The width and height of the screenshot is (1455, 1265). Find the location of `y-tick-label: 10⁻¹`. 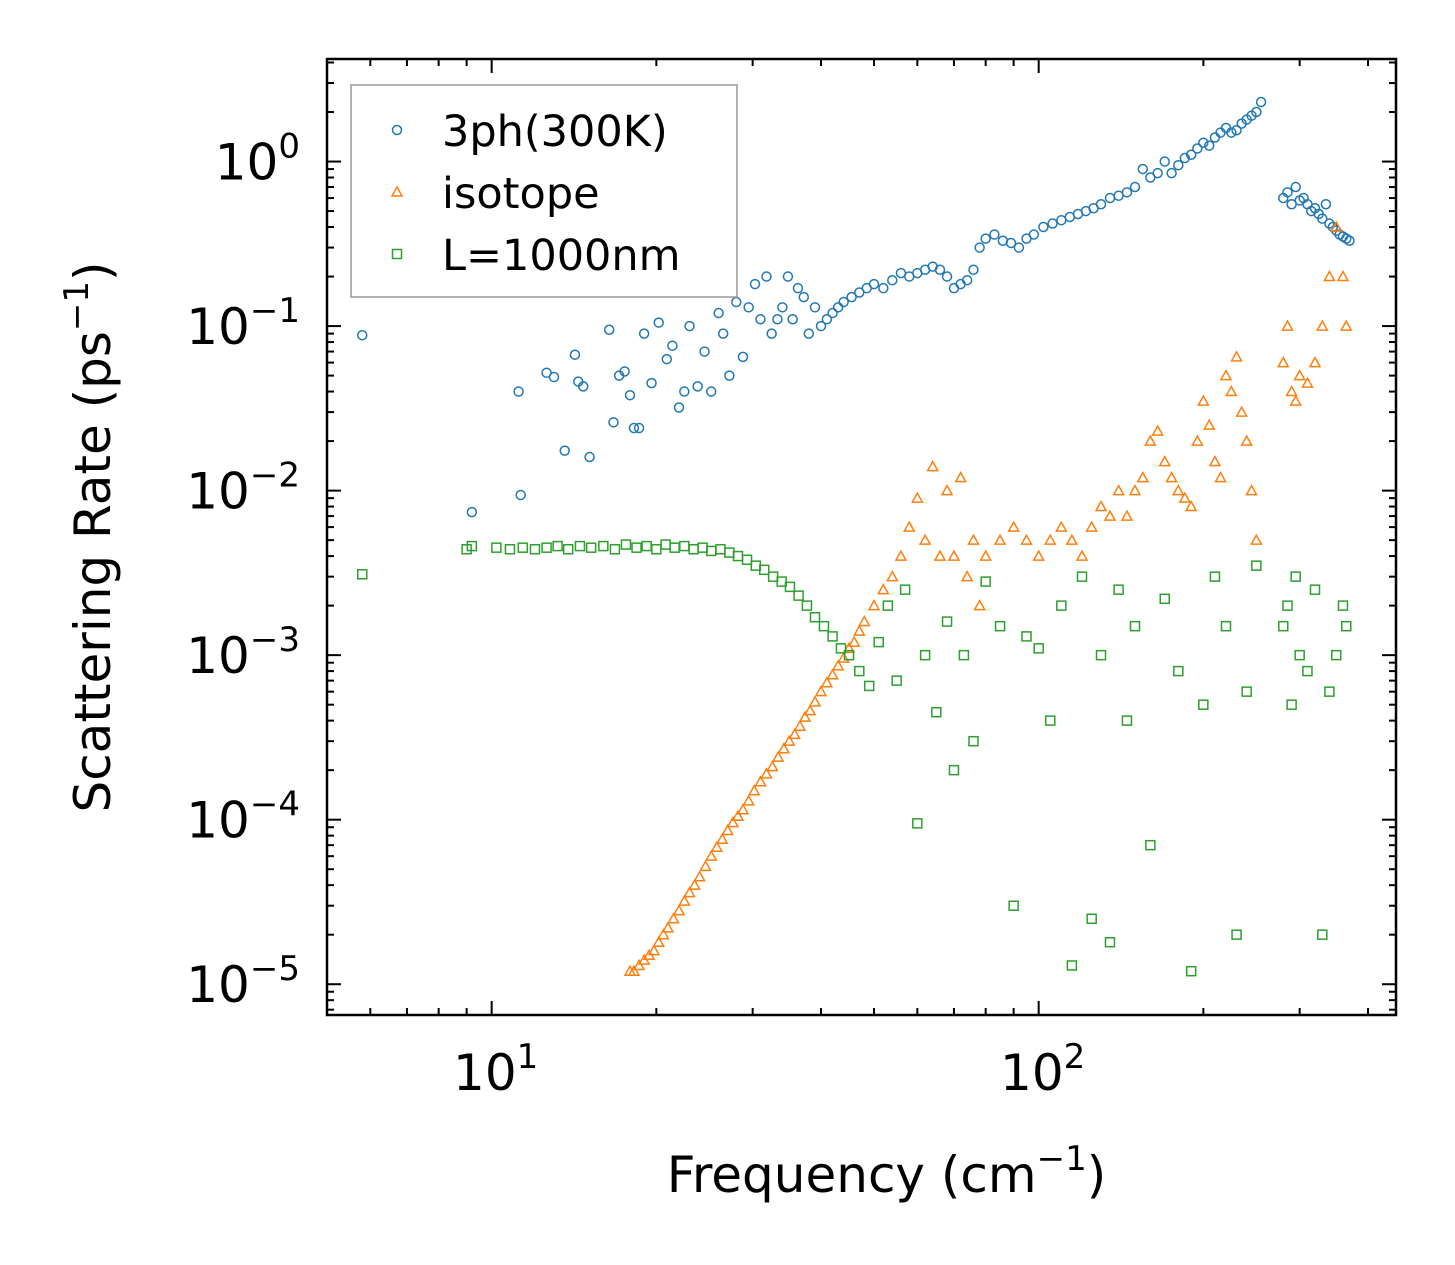

y-tick-label: 10⁻¹ is located at coordinates (243, 323).